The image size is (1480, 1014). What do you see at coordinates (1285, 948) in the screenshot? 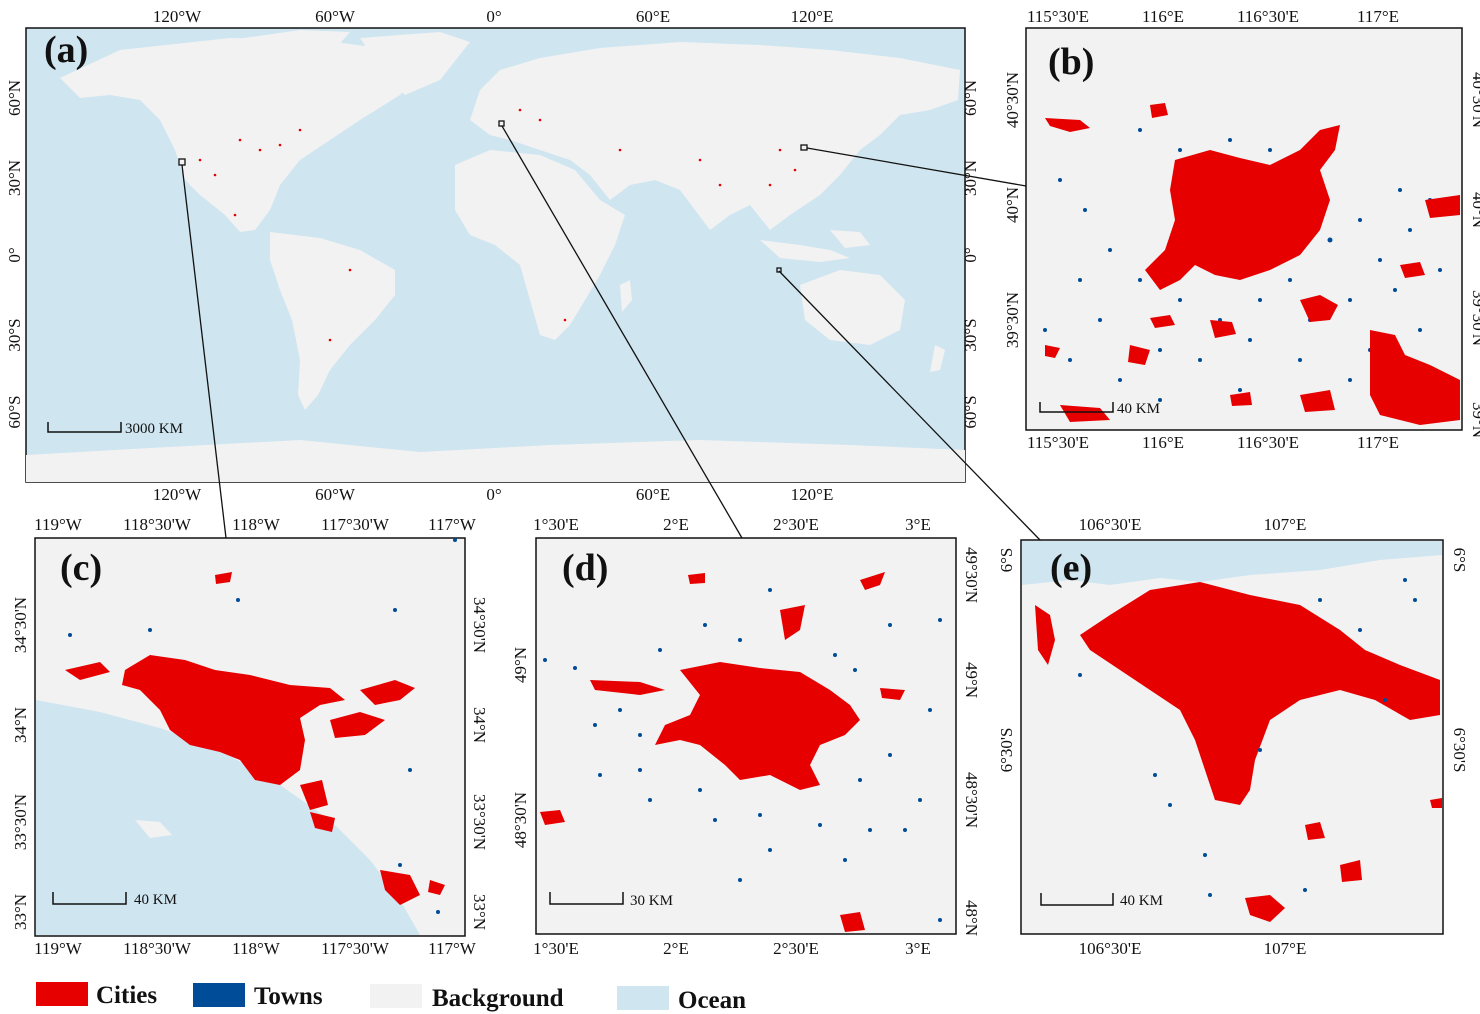
I see `panel-e-bottom-tick: 107°E` at bounding box center [1285, 948].